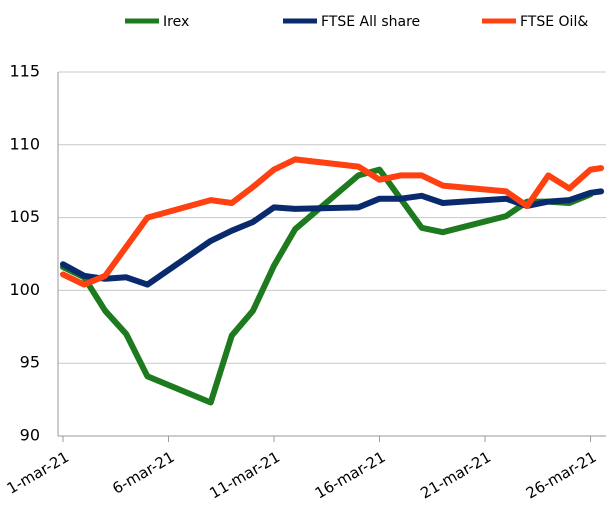  I want to click on x-tick-label: 6-mar-21, so click(143, 473).